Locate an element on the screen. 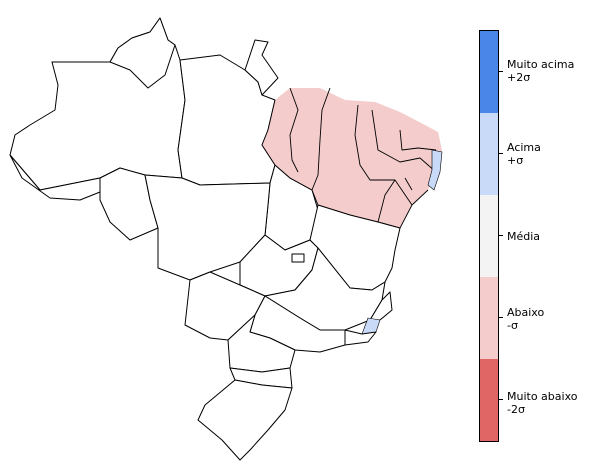 Image resolution: width=590 pixels, height=473 pixels. legend-label-abaixo: Abaixo -σ is located at coordinates (526, 319).